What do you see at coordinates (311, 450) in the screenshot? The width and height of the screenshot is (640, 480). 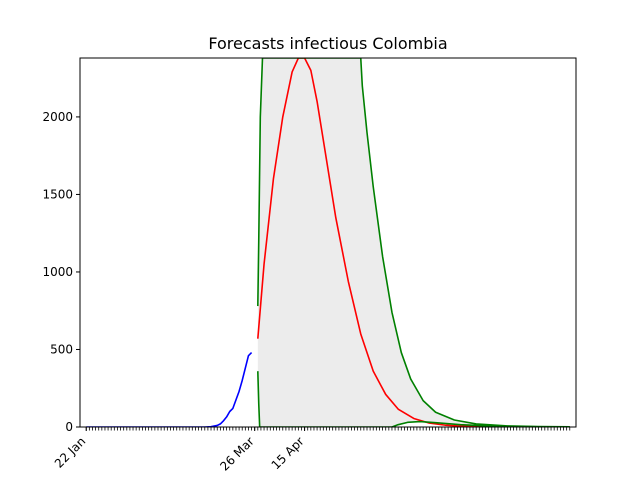 I see `x-axis: 22 Jan 26 Mar 15 Apr` at bounding box center [311, 450].